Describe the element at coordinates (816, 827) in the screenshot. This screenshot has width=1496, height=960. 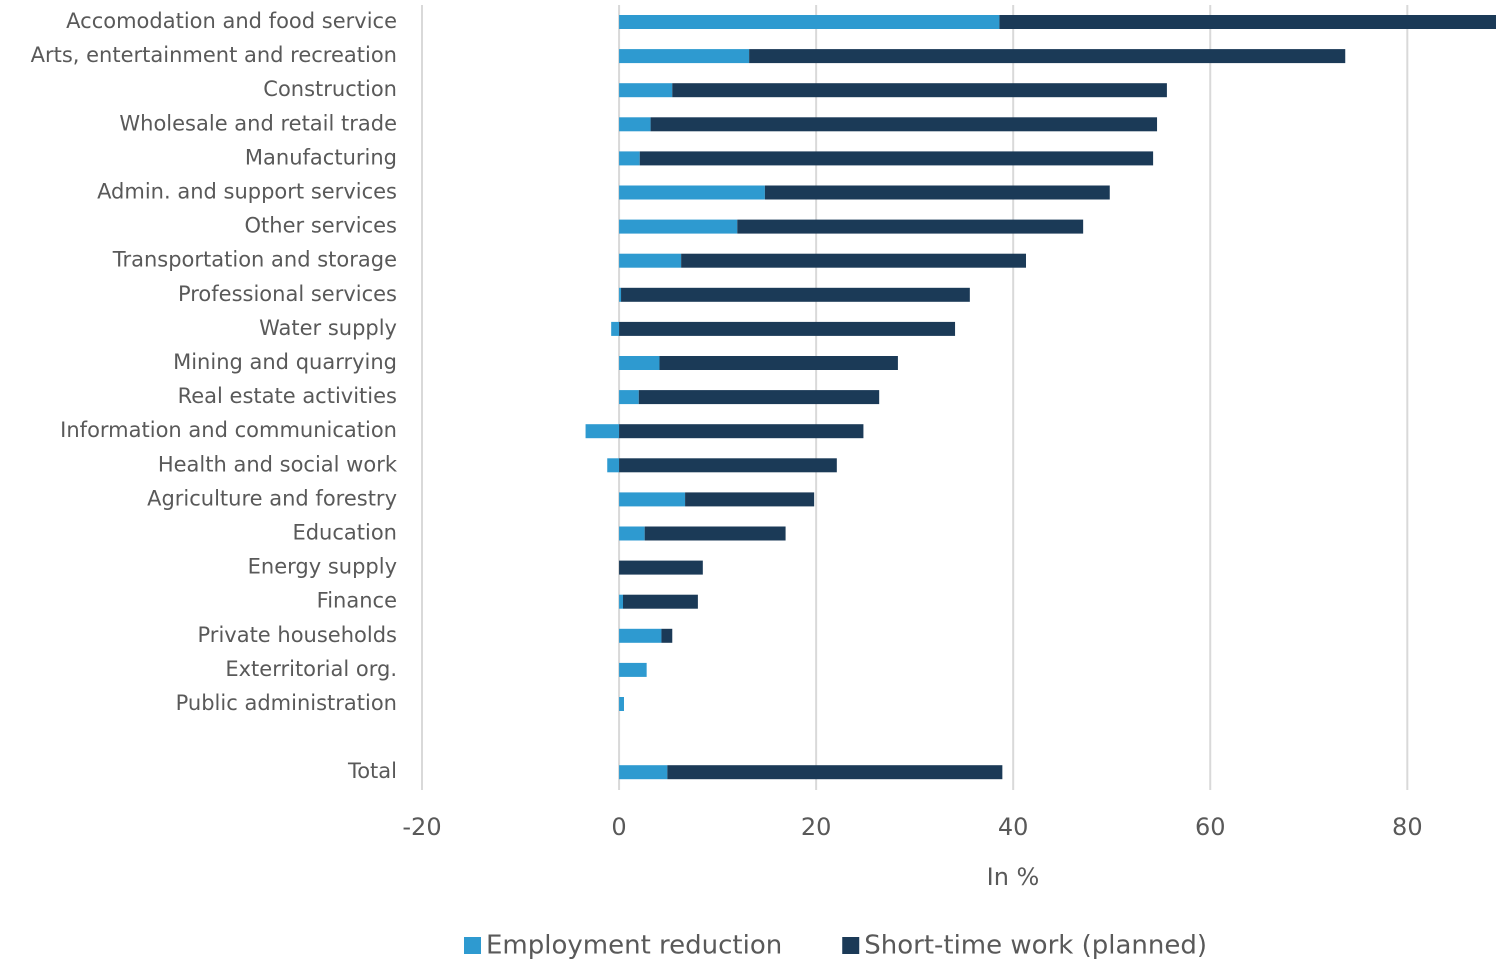
I see `x-tick-label: 20` at that location.